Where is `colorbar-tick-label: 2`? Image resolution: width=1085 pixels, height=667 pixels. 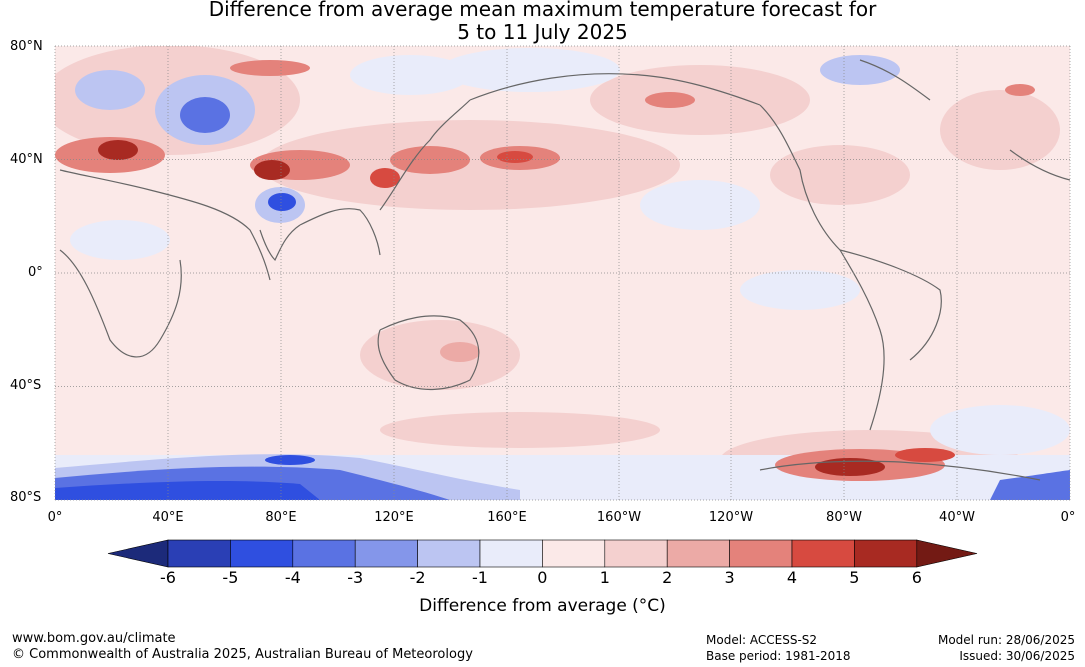 colorbar-tick-label: 2 is located at coordinates (667, 577).